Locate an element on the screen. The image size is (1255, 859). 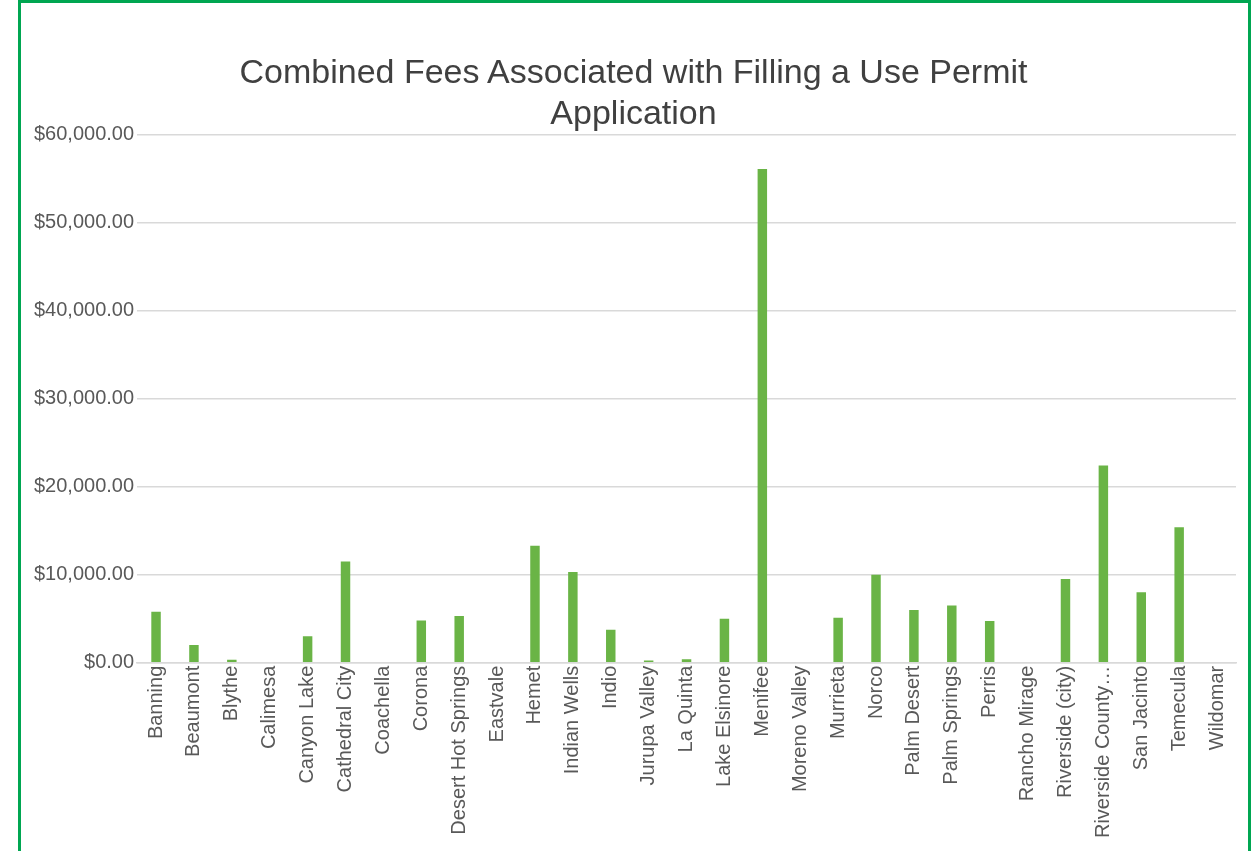
x-tick-label: Palm Desert is located at coordinates (912, 720).